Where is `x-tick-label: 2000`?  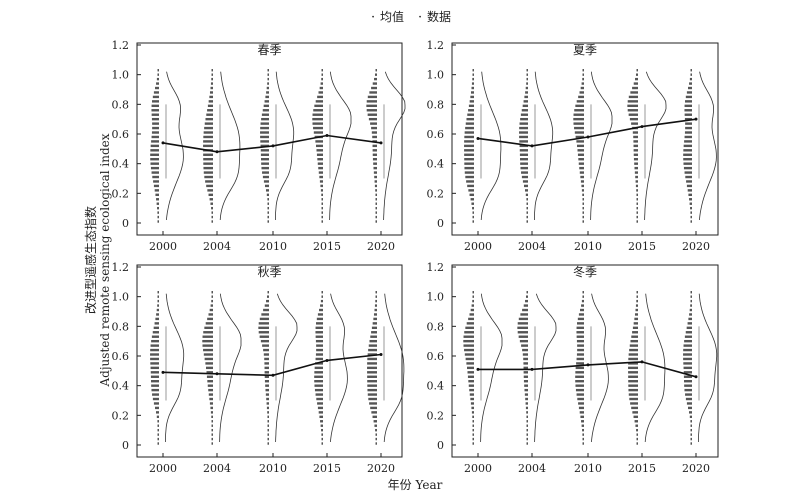
x-tick-label: 2000 is located at coordinates (163, 468).